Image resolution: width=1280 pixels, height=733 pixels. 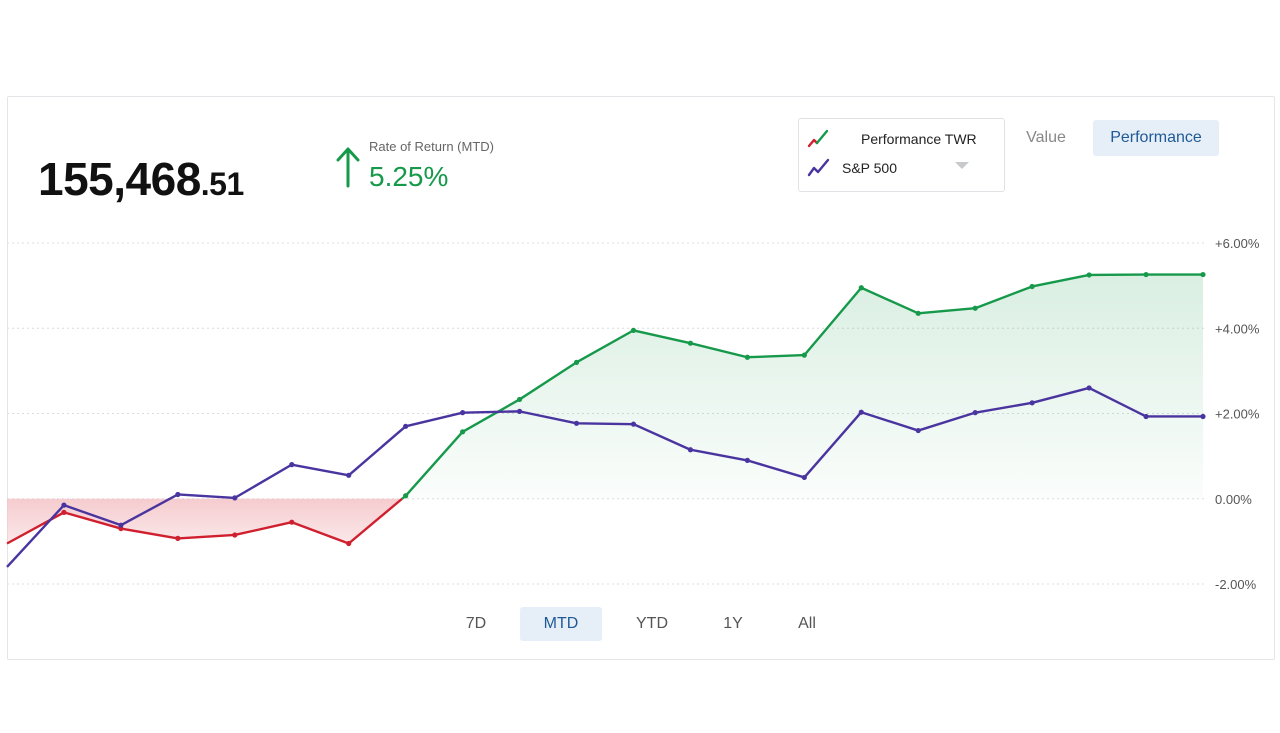 What do you see at coordinates (1237, 243) in the screenshot?
I see `y-tick-label: +6.00%` at bounding box center [1237, 243].